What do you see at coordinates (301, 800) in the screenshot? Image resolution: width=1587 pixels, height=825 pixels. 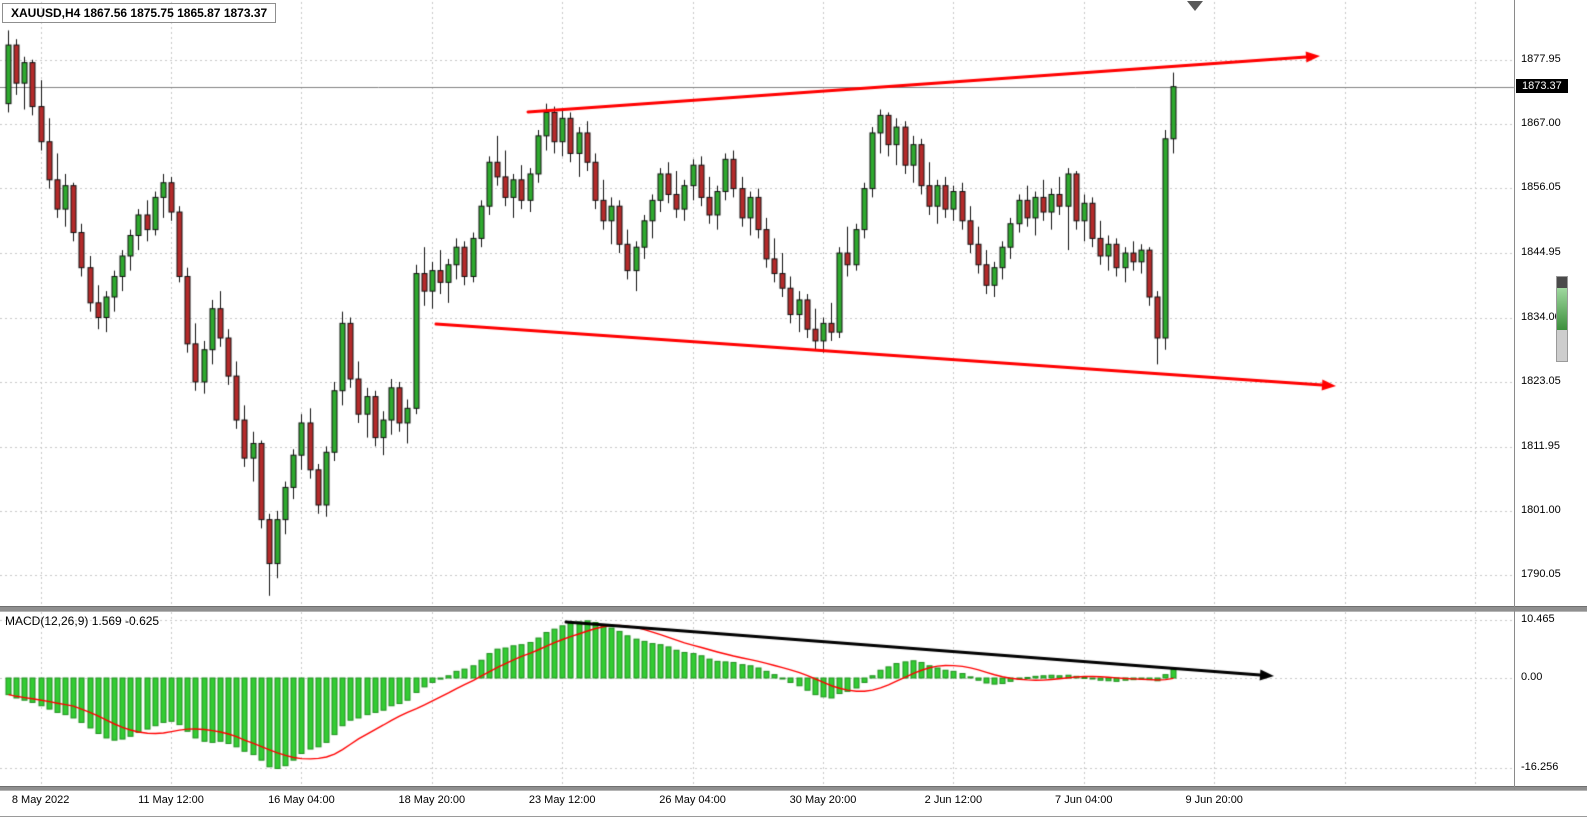 I see `time-axis-label: 16 May 04:00` at bounding box center [301, 800].